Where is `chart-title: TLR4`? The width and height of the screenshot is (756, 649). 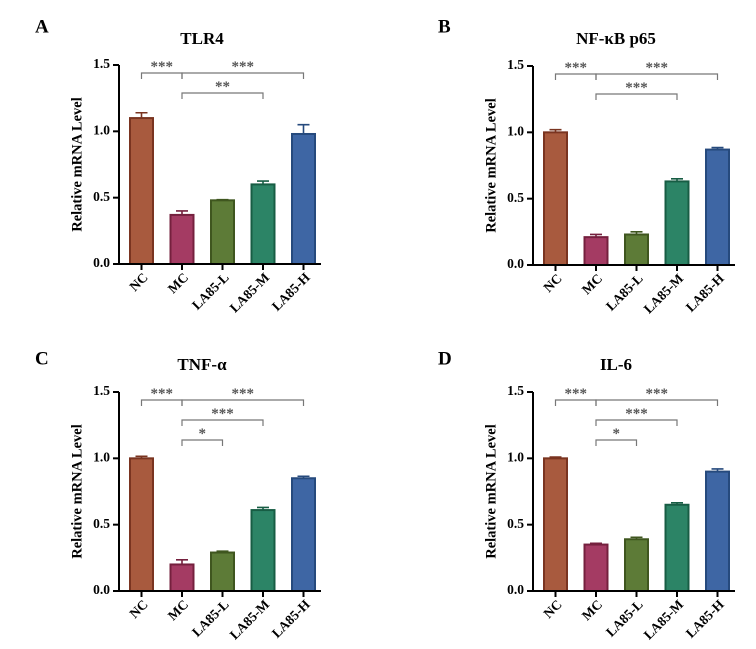 chart-title: TLR4 is located at coordinates (202, 38).